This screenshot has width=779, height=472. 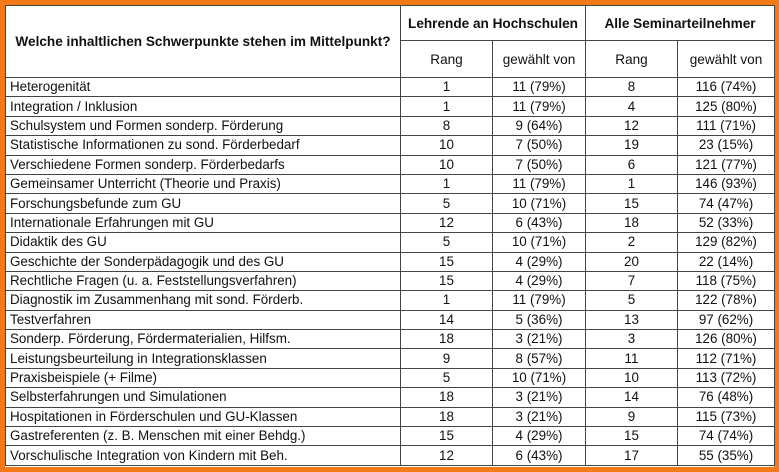 I want to click on participant-rank-cell: 14, so click(x=631, y=397).